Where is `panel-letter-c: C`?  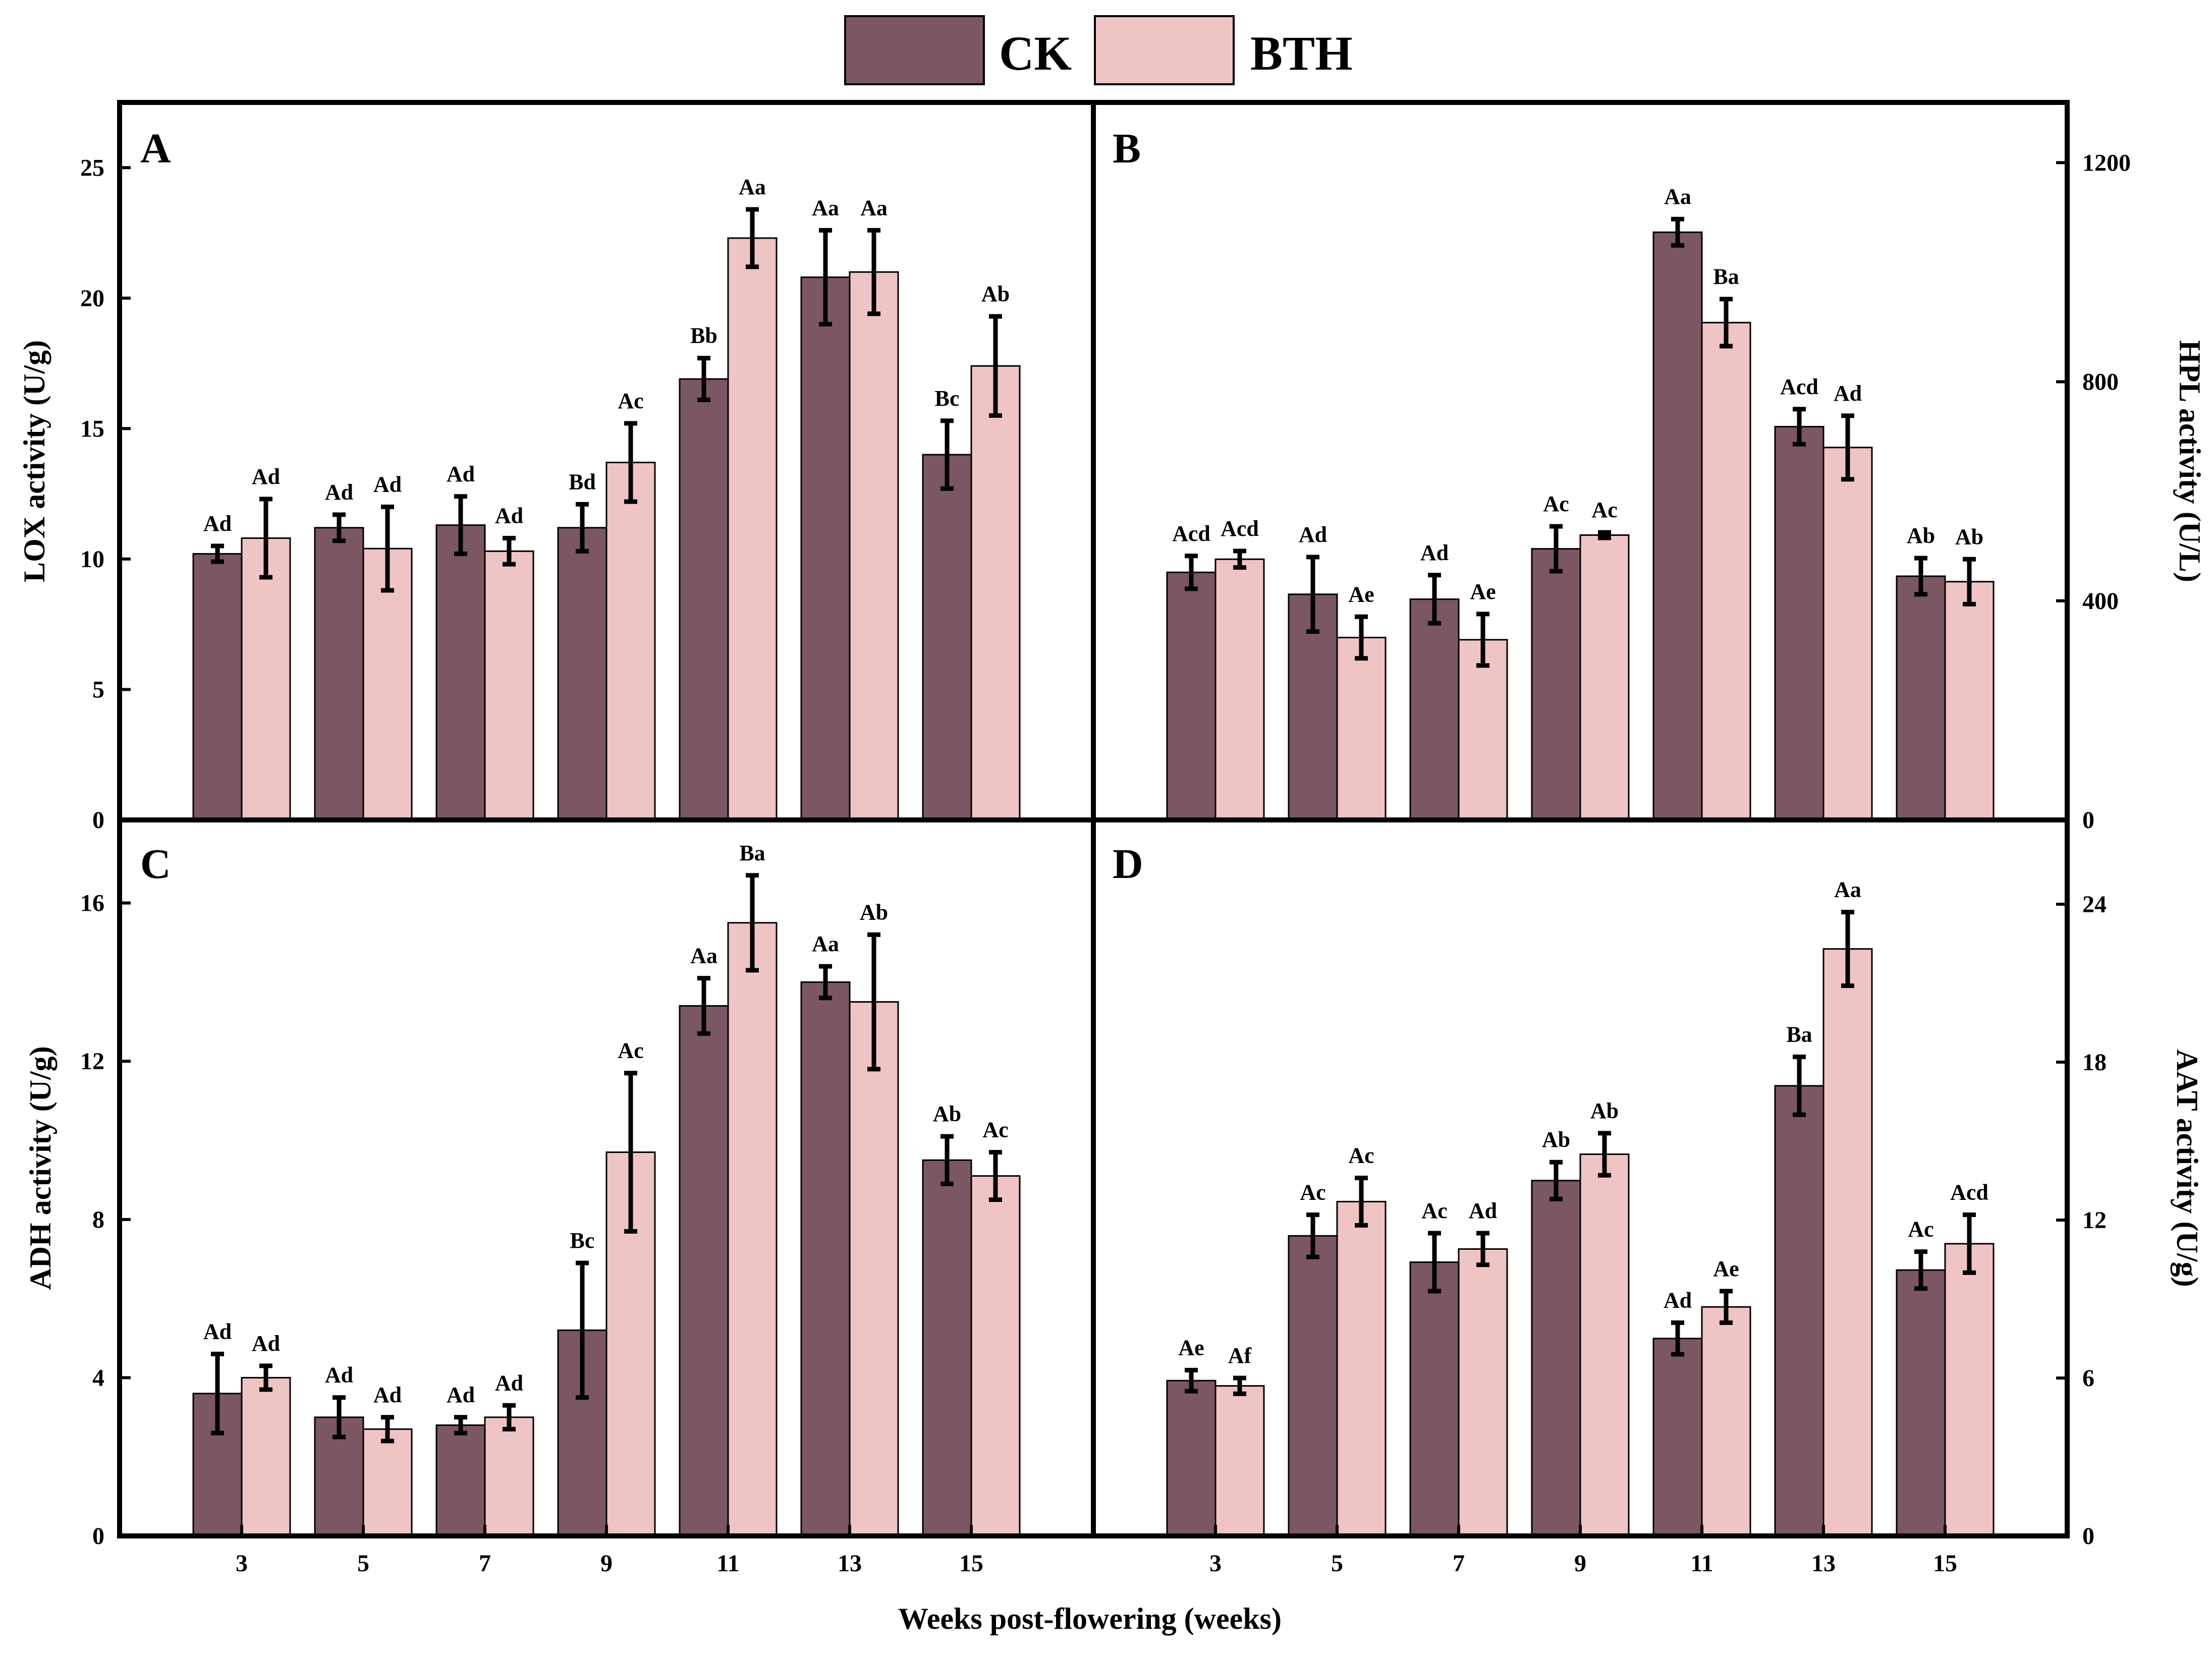
panel-letter-c: C is located at coordinates (155, 864).